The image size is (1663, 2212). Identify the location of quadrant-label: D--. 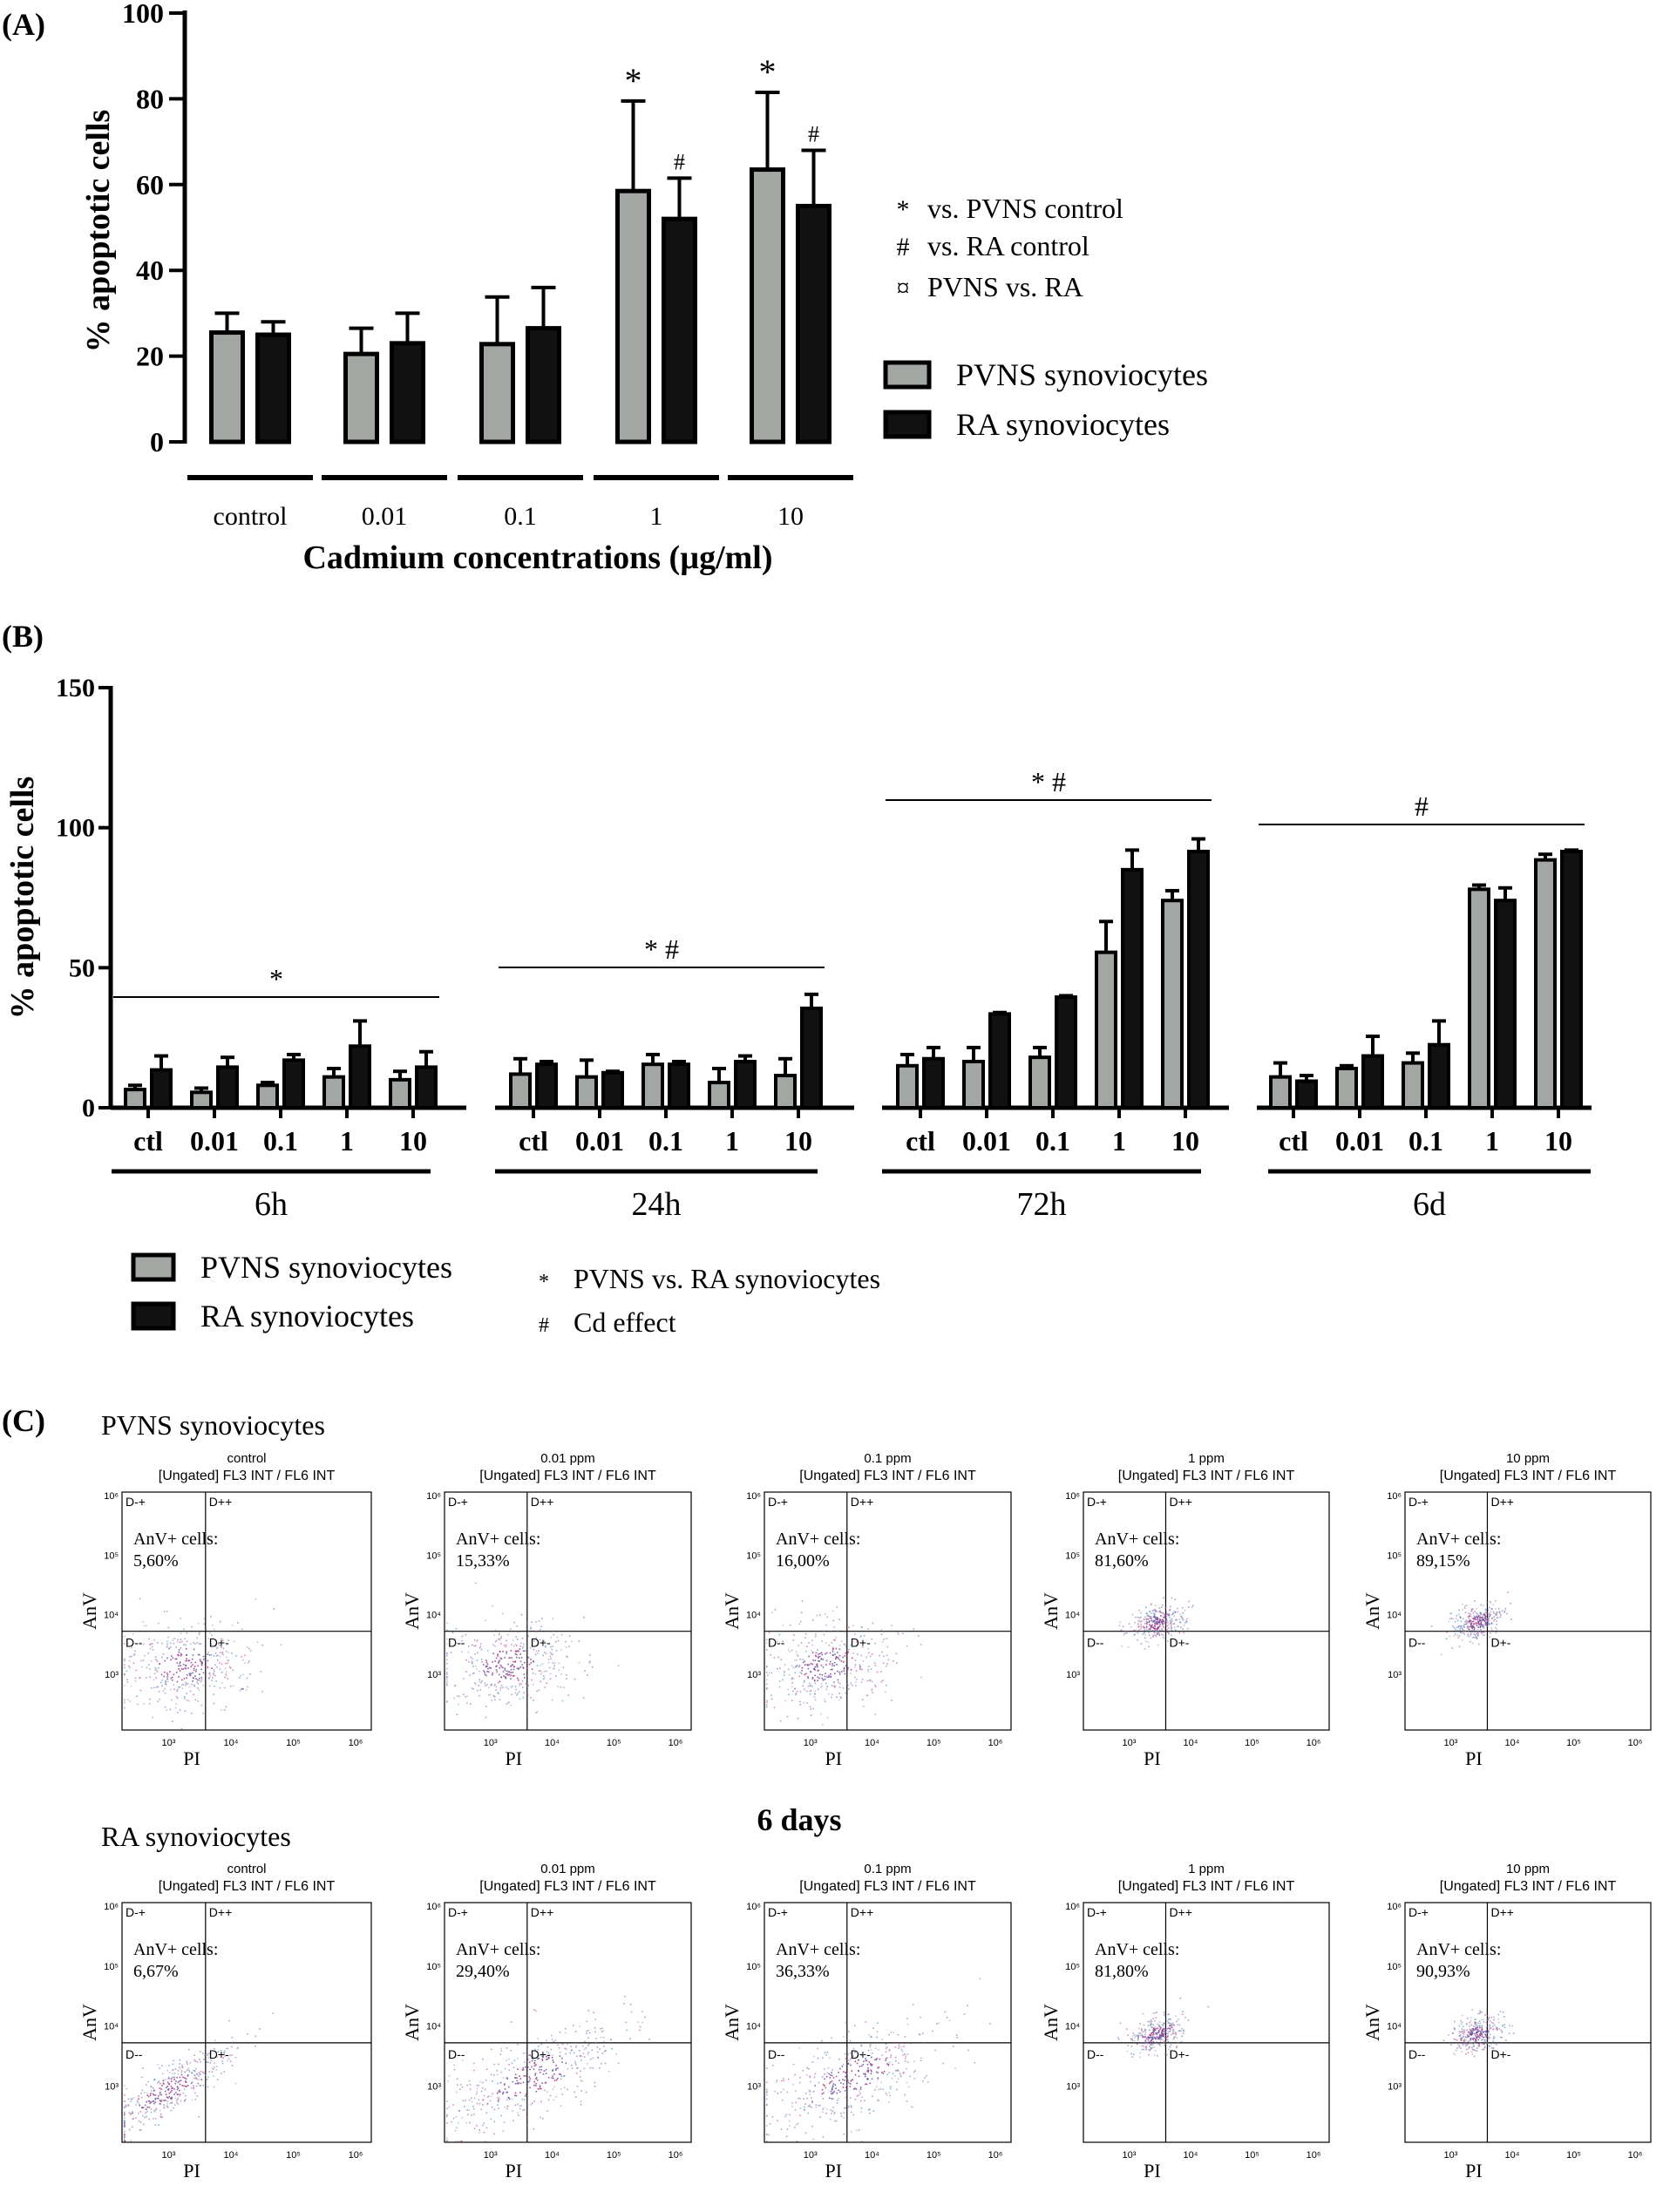
(776, 1643).